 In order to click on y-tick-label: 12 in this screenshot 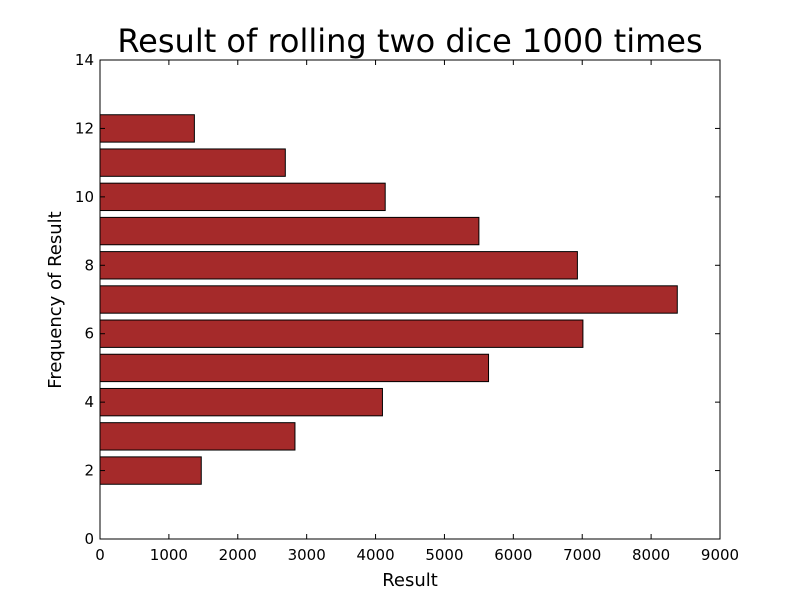, I will do `click(84, 128)`.